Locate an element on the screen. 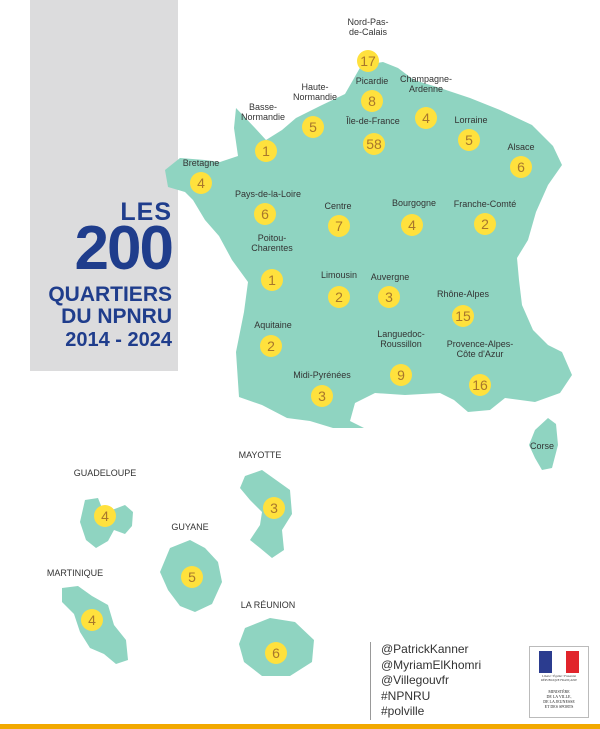 Image resolution: width=600 pixels, height=729 pixels. overseas-label: LA RÉUNION is located at coordinates (268, 605).